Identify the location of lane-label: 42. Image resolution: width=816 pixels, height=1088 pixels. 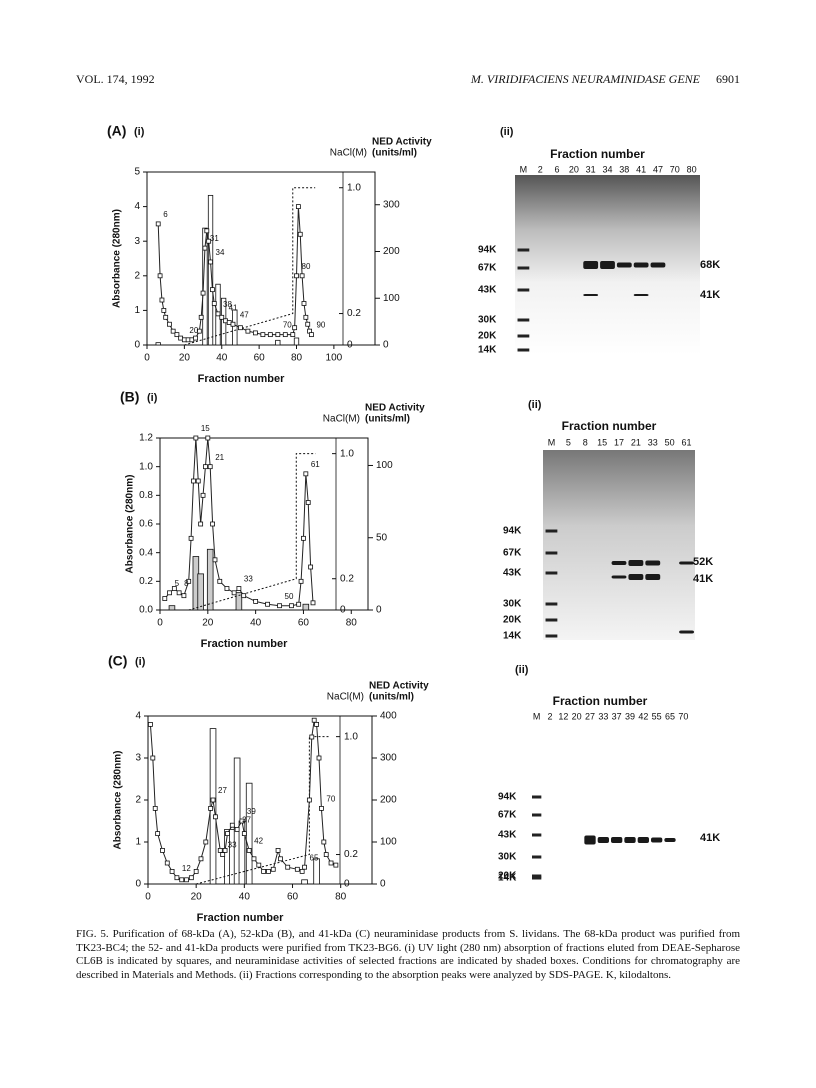
(643, 716).